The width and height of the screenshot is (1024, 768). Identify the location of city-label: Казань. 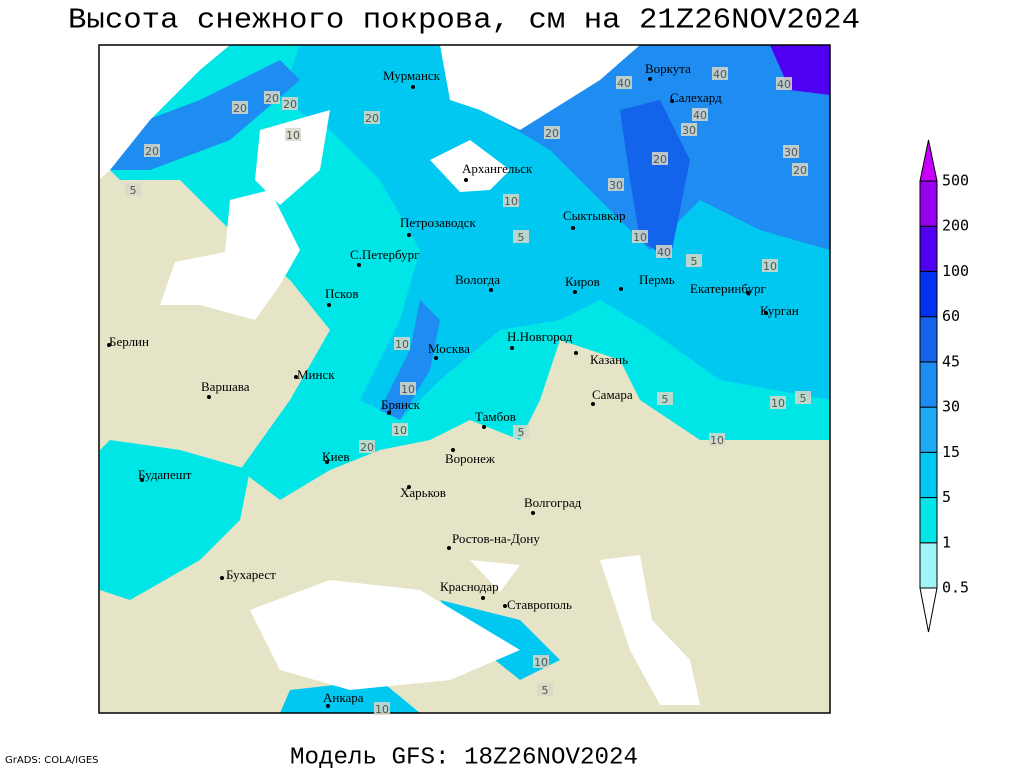
(609, 359).